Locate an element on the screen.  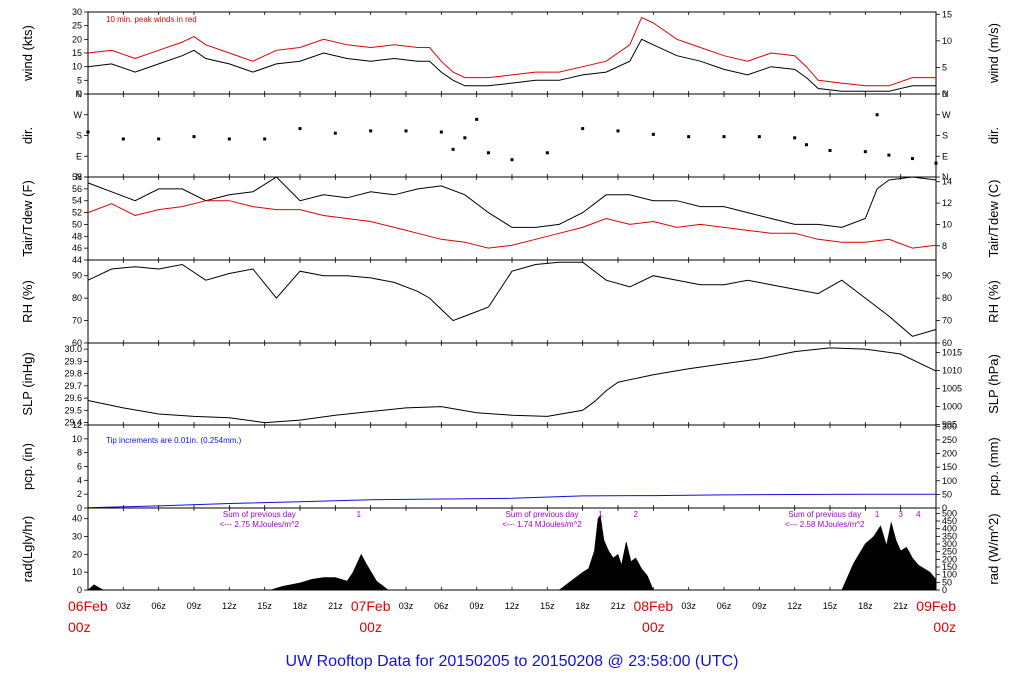
right-tick-label: N is located at coordinates (945, 94).